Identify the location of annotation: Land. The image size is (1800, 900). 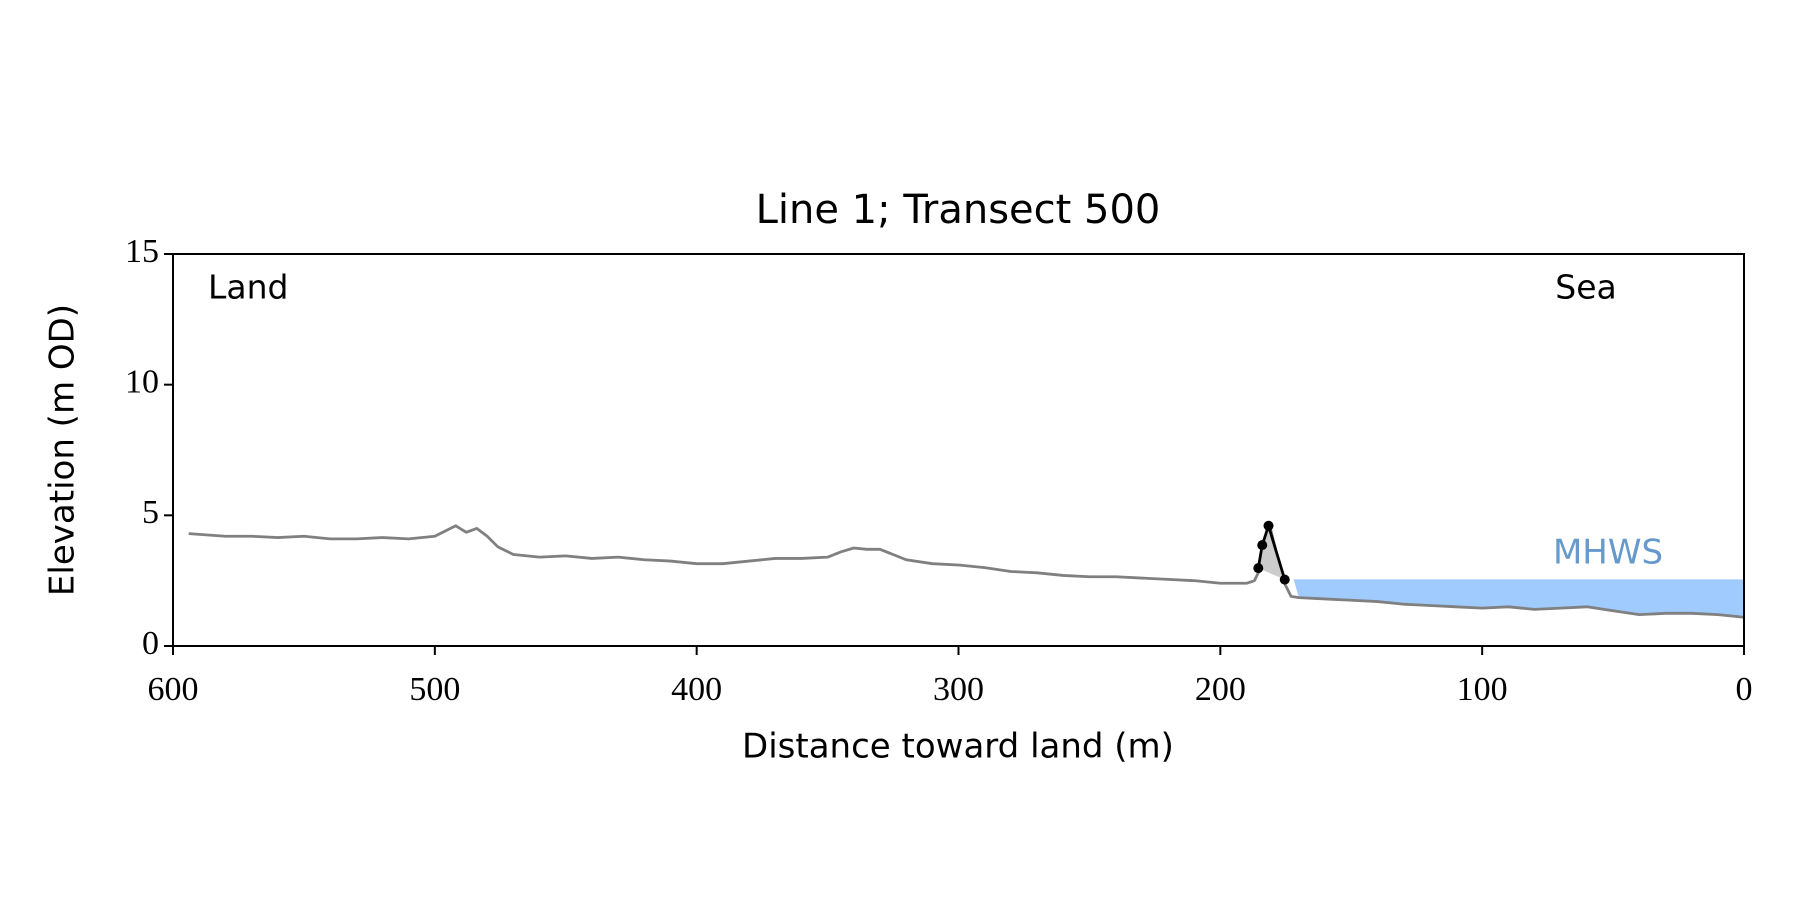
(248, 287).